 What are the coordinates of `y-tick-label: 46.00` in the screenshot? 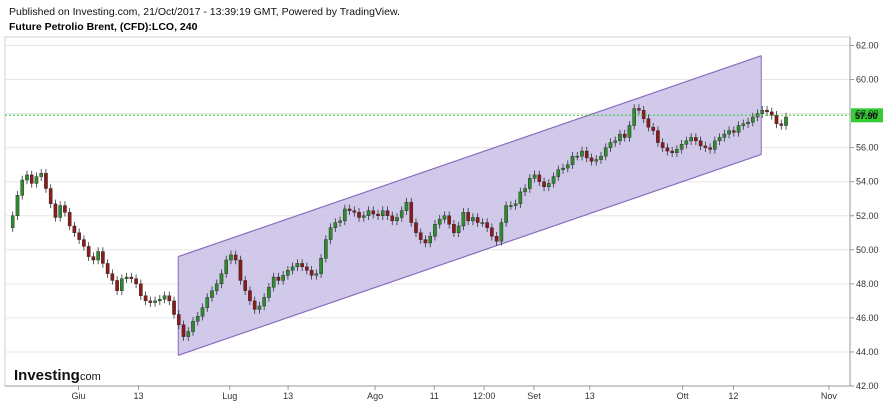 It's located at (867, 318).